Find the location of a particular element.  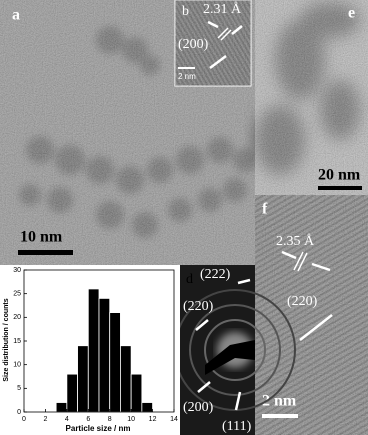

panel-label: a is located at coordinates (16, 15).